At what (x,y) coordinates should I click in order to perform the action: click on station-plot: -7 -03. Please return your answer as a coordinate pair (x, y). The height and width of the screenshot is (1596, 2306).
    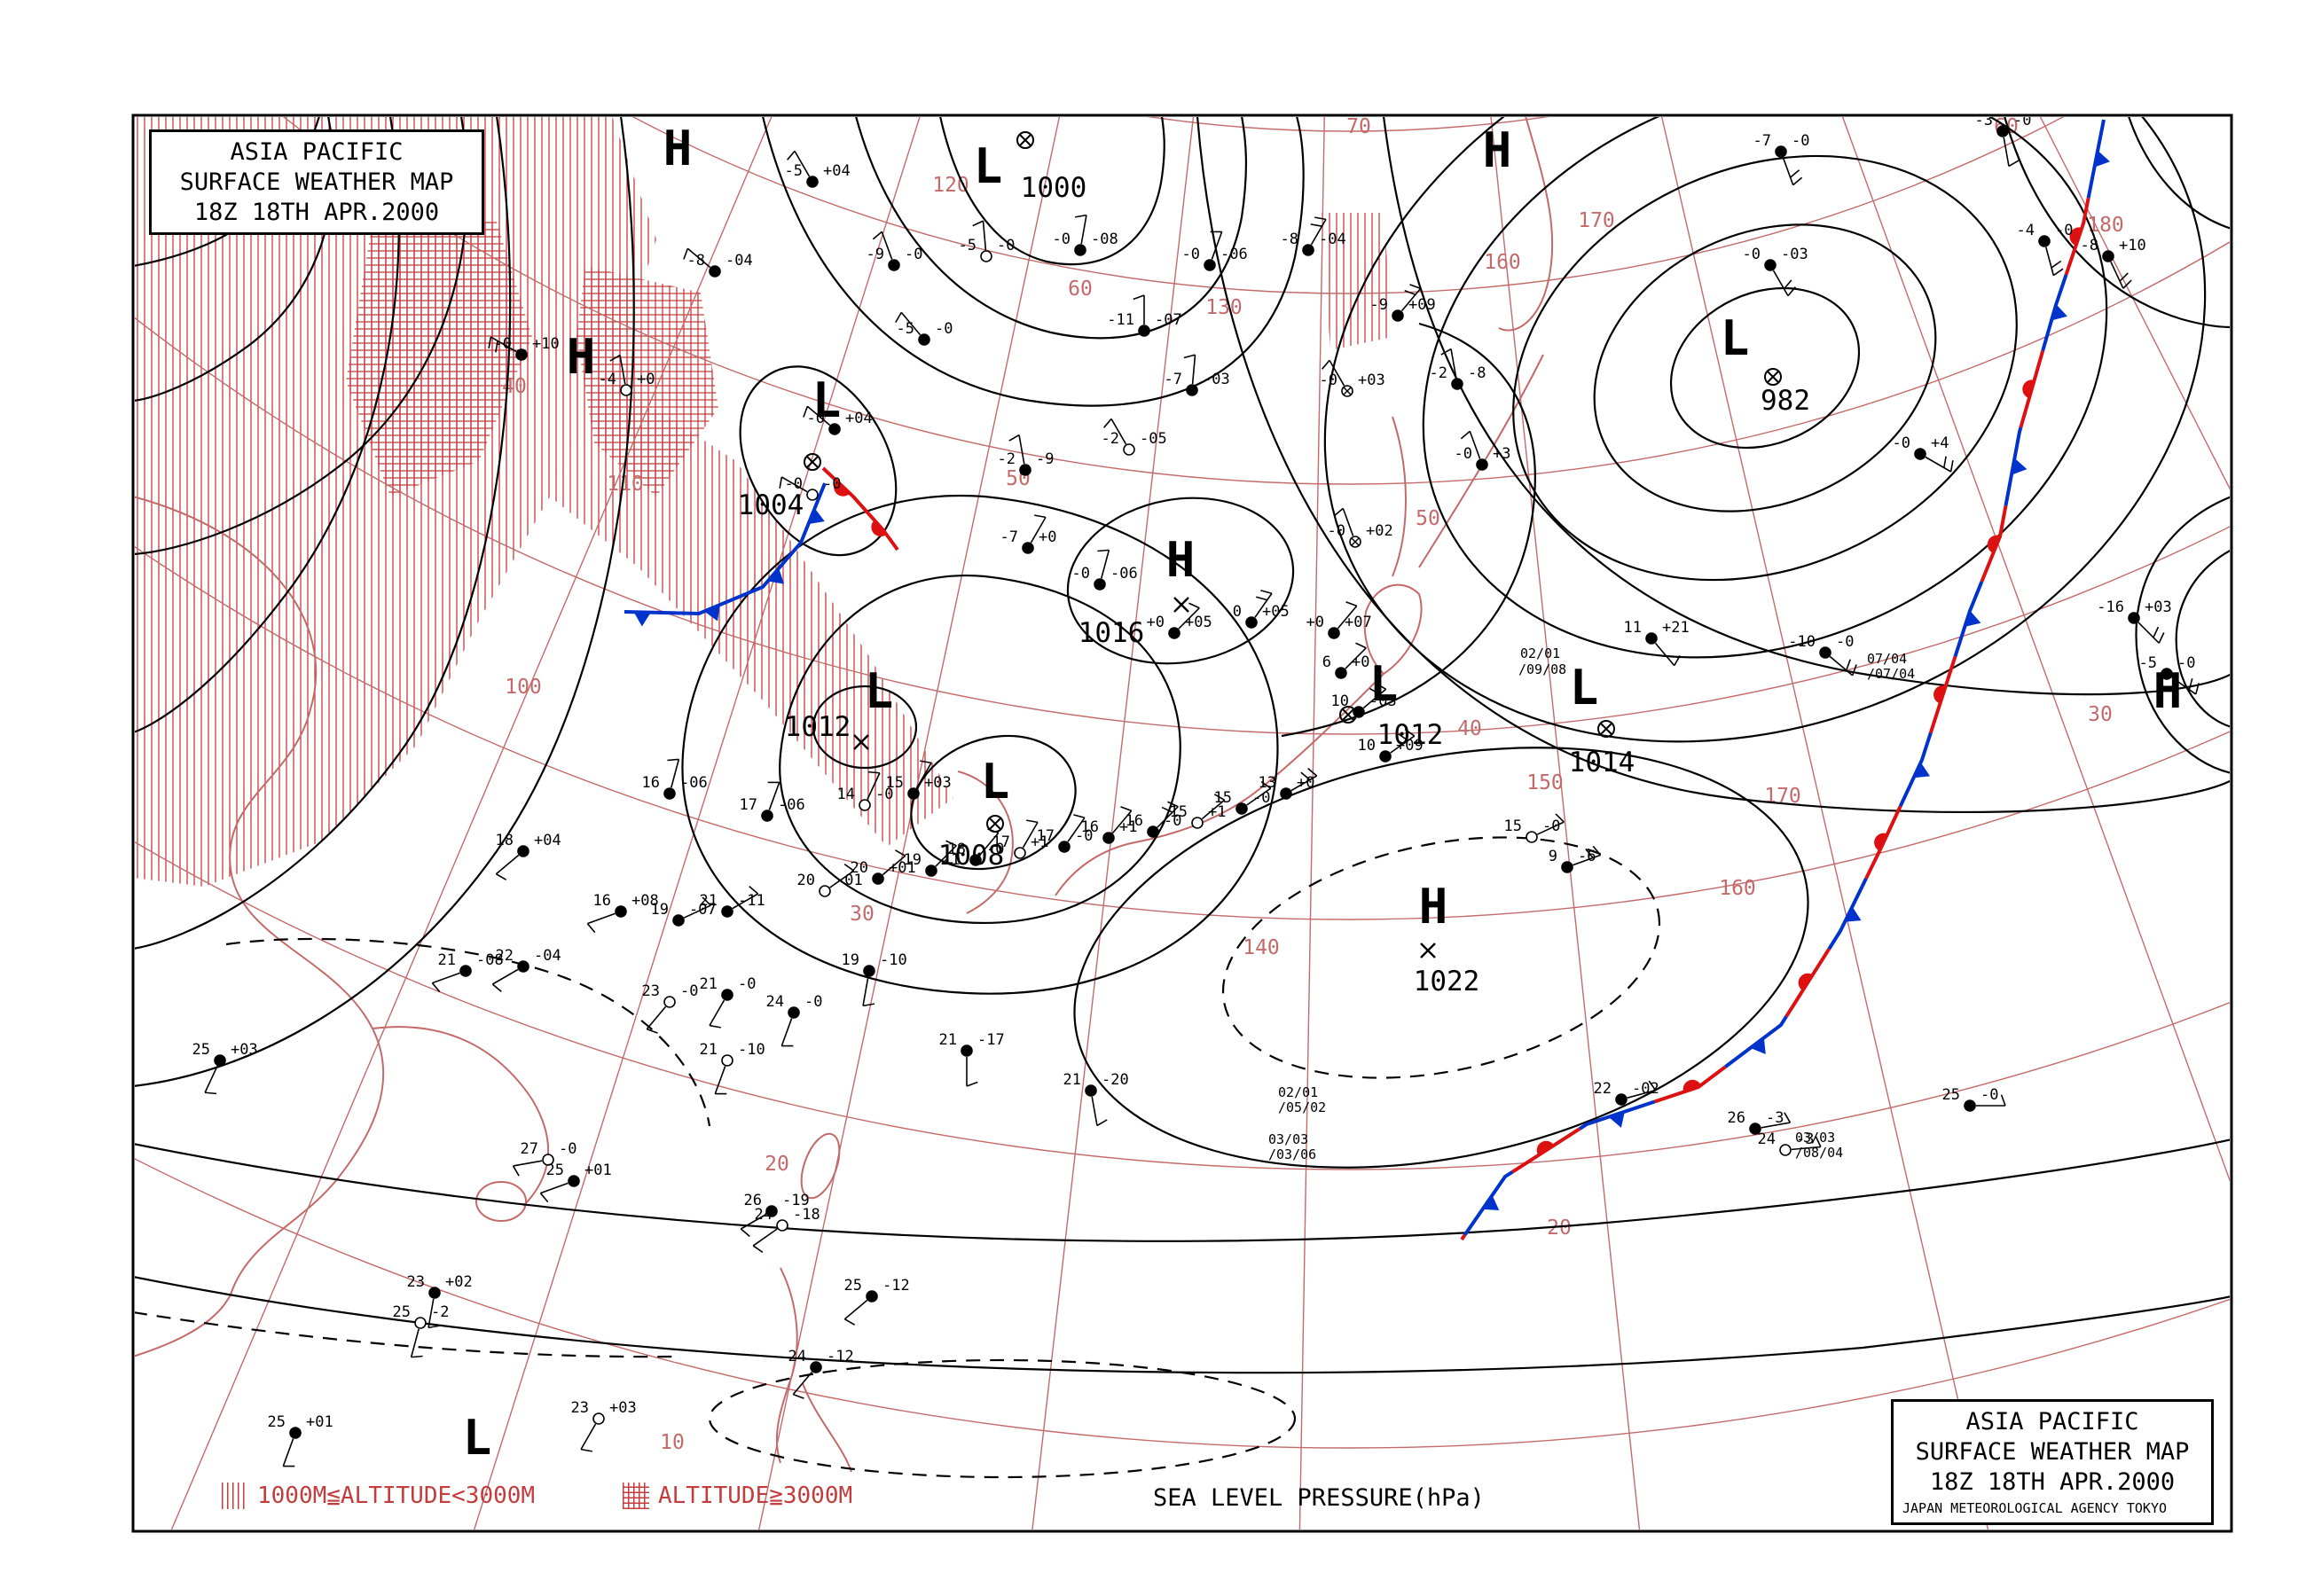
    Looking at the image, I should click on (1197, 375).